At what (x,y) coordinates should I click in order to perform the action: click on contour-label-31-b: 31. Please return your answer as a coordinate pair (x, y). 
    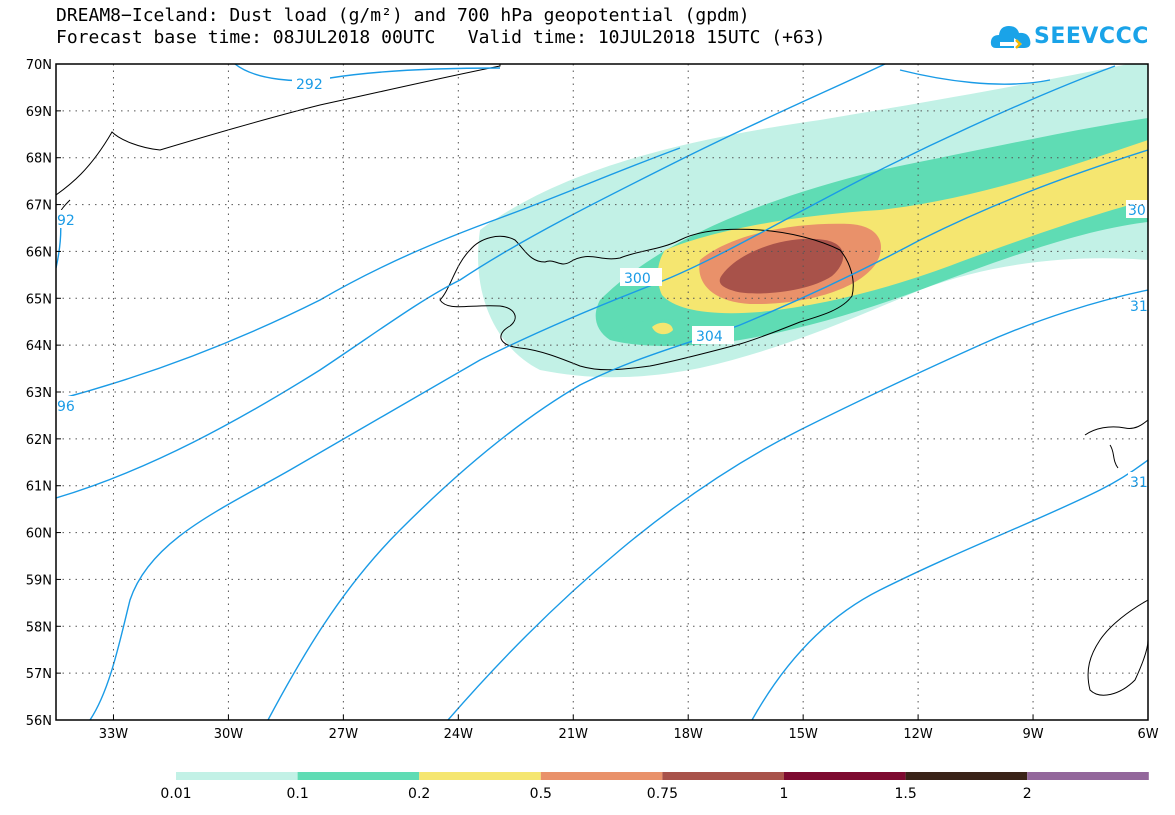
    Looking at the image, I should click on (1139, 483).